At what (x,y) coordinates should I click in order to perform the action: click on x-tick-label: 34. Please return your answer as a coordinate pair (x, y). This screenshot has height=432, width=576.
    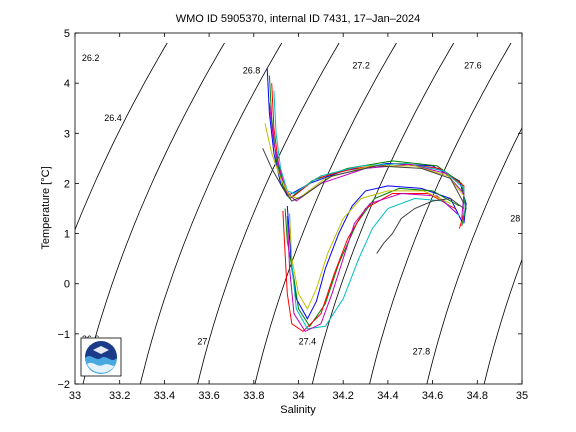
    Looking at the image, I should click on (298, 396).